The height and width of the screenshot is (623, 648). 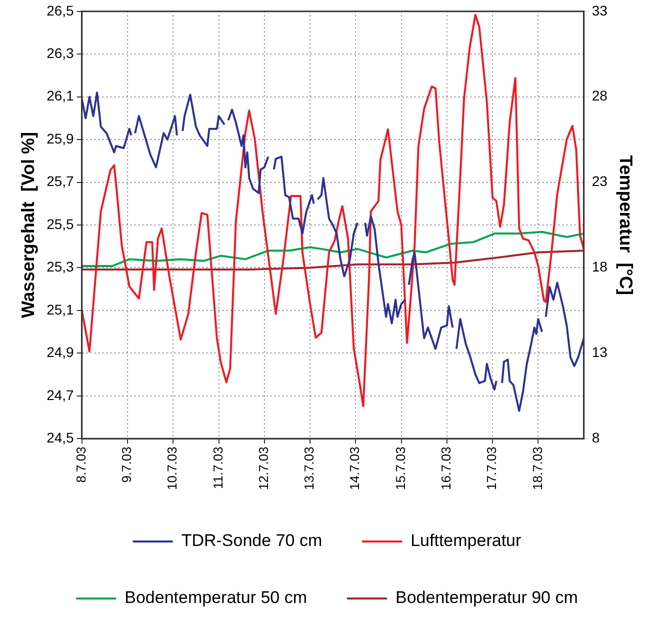 What do you see at coordinates (60, 10) in the screenshot?
I see `y-tick-label: 26,5` at bounding box center [60, 10].